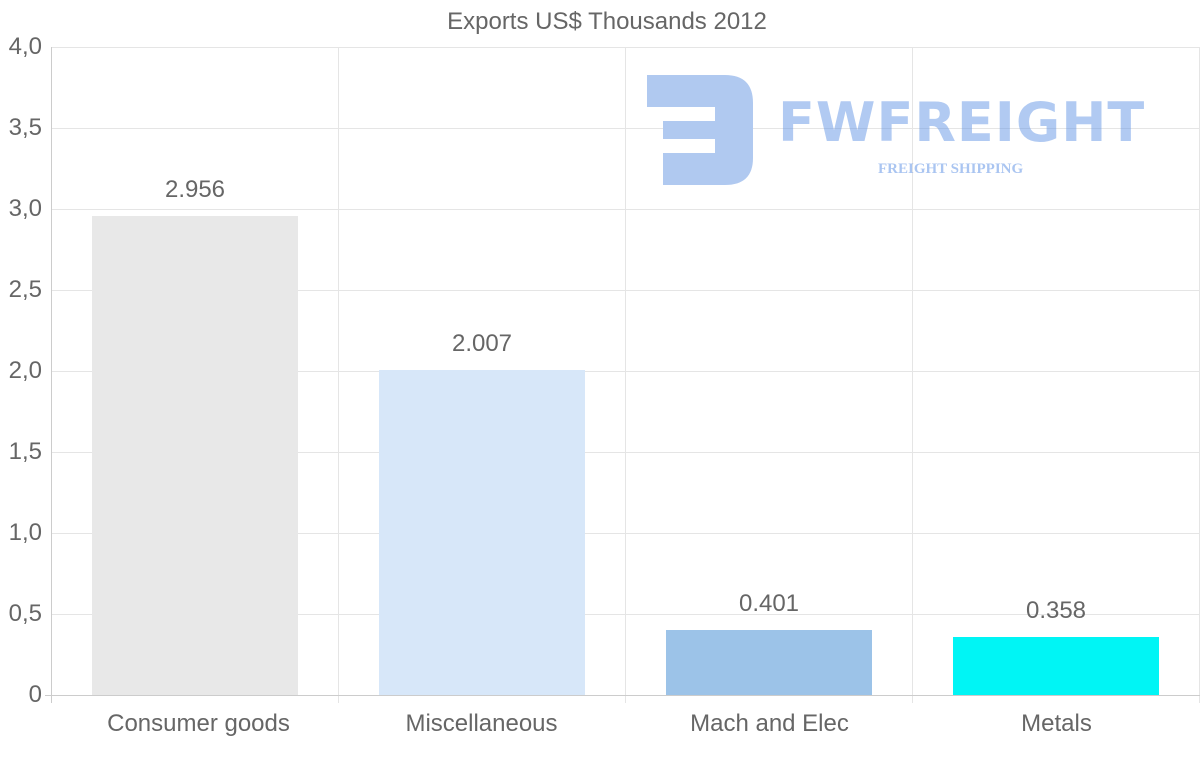  What do you see at coordinates (481, 723) in the screenshot?
I see `x-category-label: Miscellaneous` at bounding box center [481, 723].